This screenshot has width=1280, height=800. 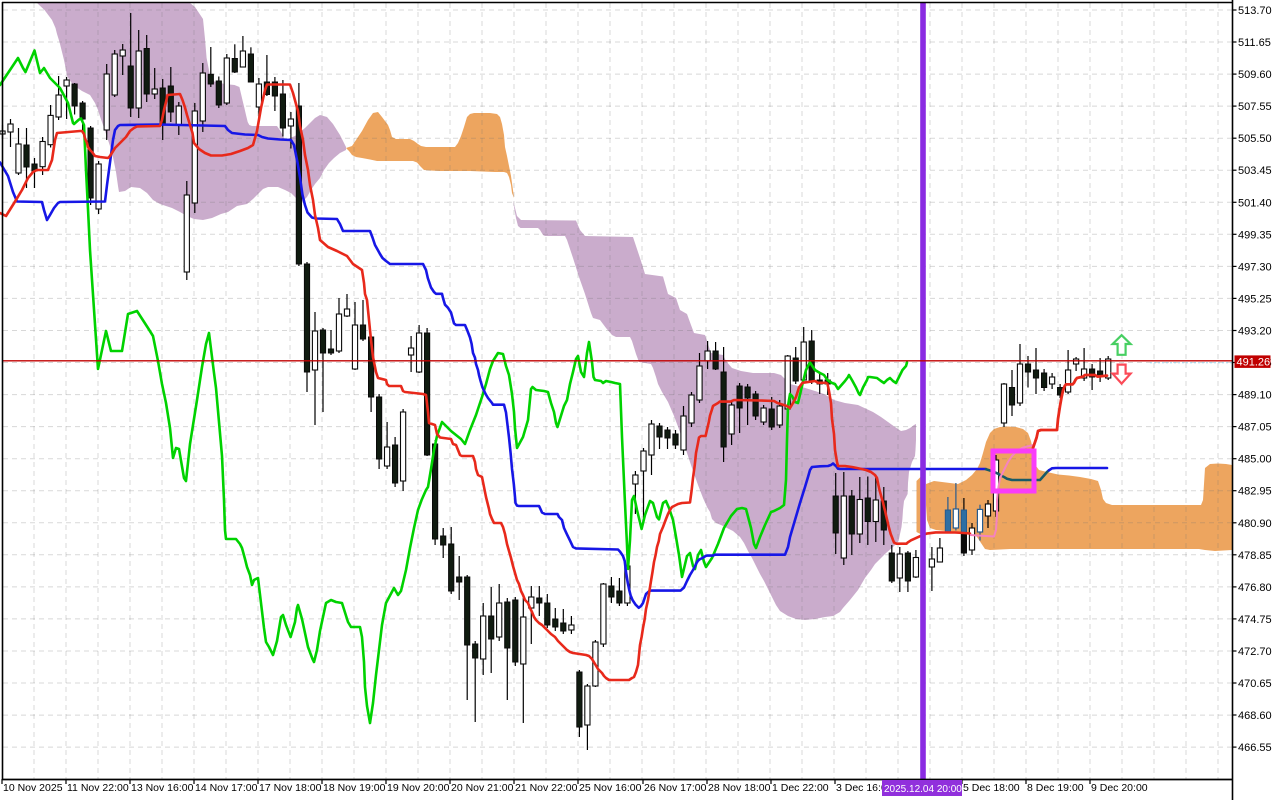 What do you see at coordinates (1055, 788) in the screenshot?
I see `svg-text: 8 Dec 19:00` at bounding box center [1055, 788].